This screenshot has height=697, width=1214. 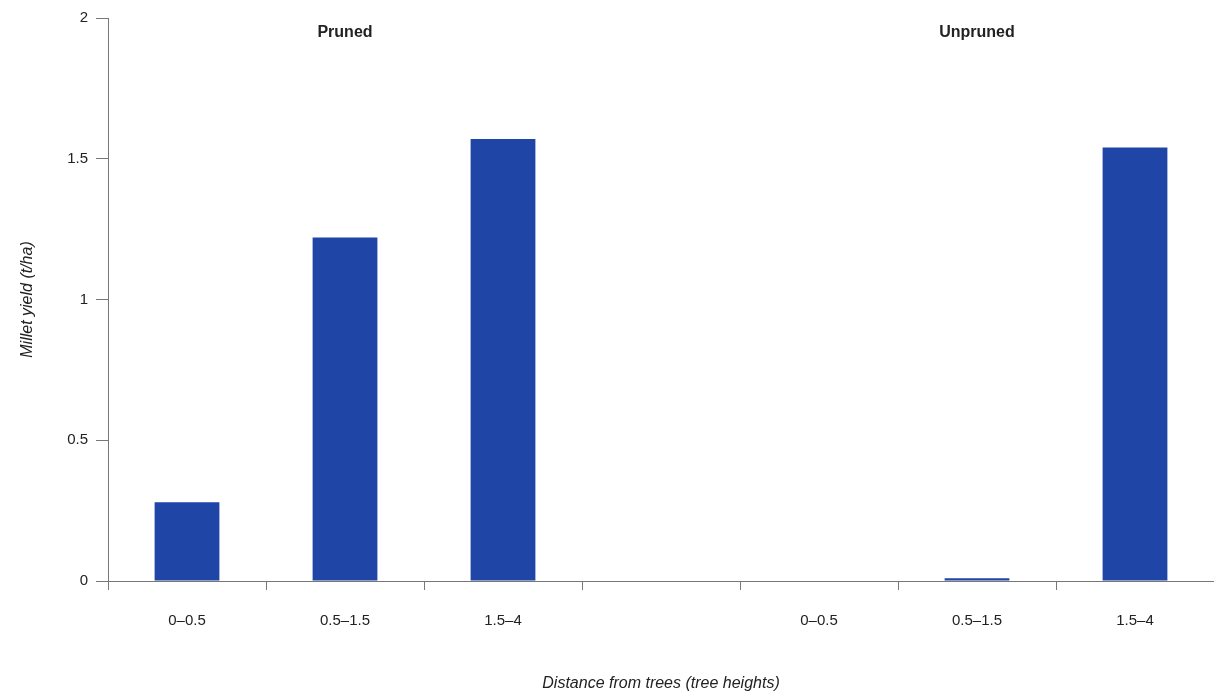 I want to click on y-tick-label: 0, so click(x=83, y=580).